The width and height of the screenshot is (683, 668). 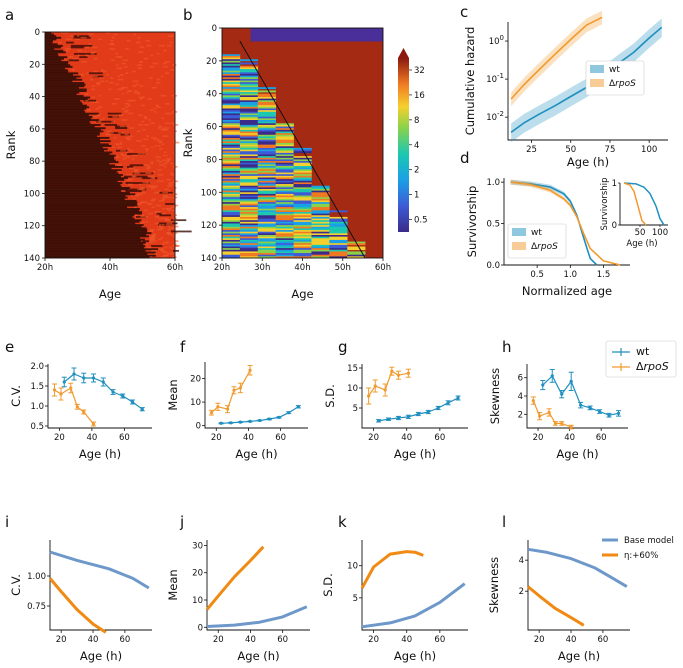 What do you see at coordinates (16, 396) in the screenshot?
I see `ylabel-e: C.V.` at bounding box center [16, 396].